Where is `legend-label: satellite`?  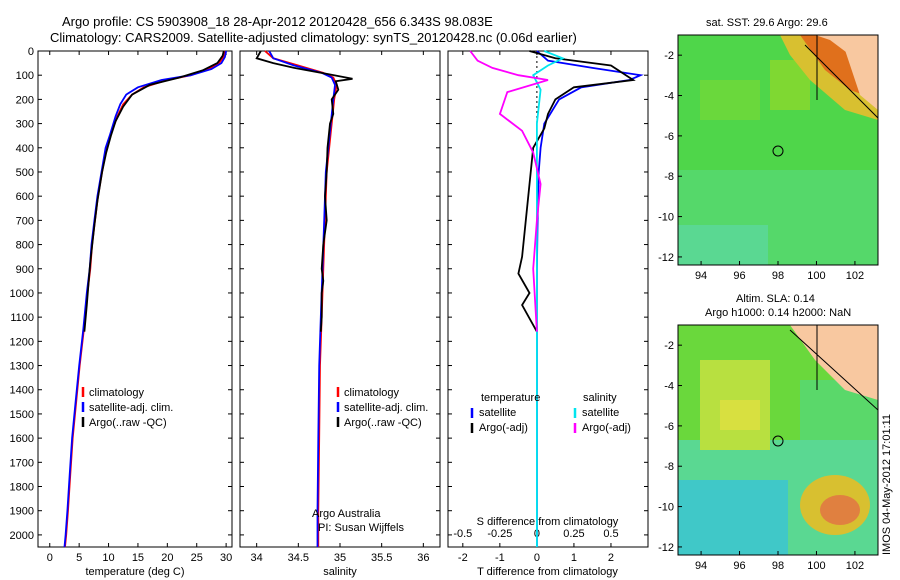 legend-label: satellite is located at coordinates (600, 413).